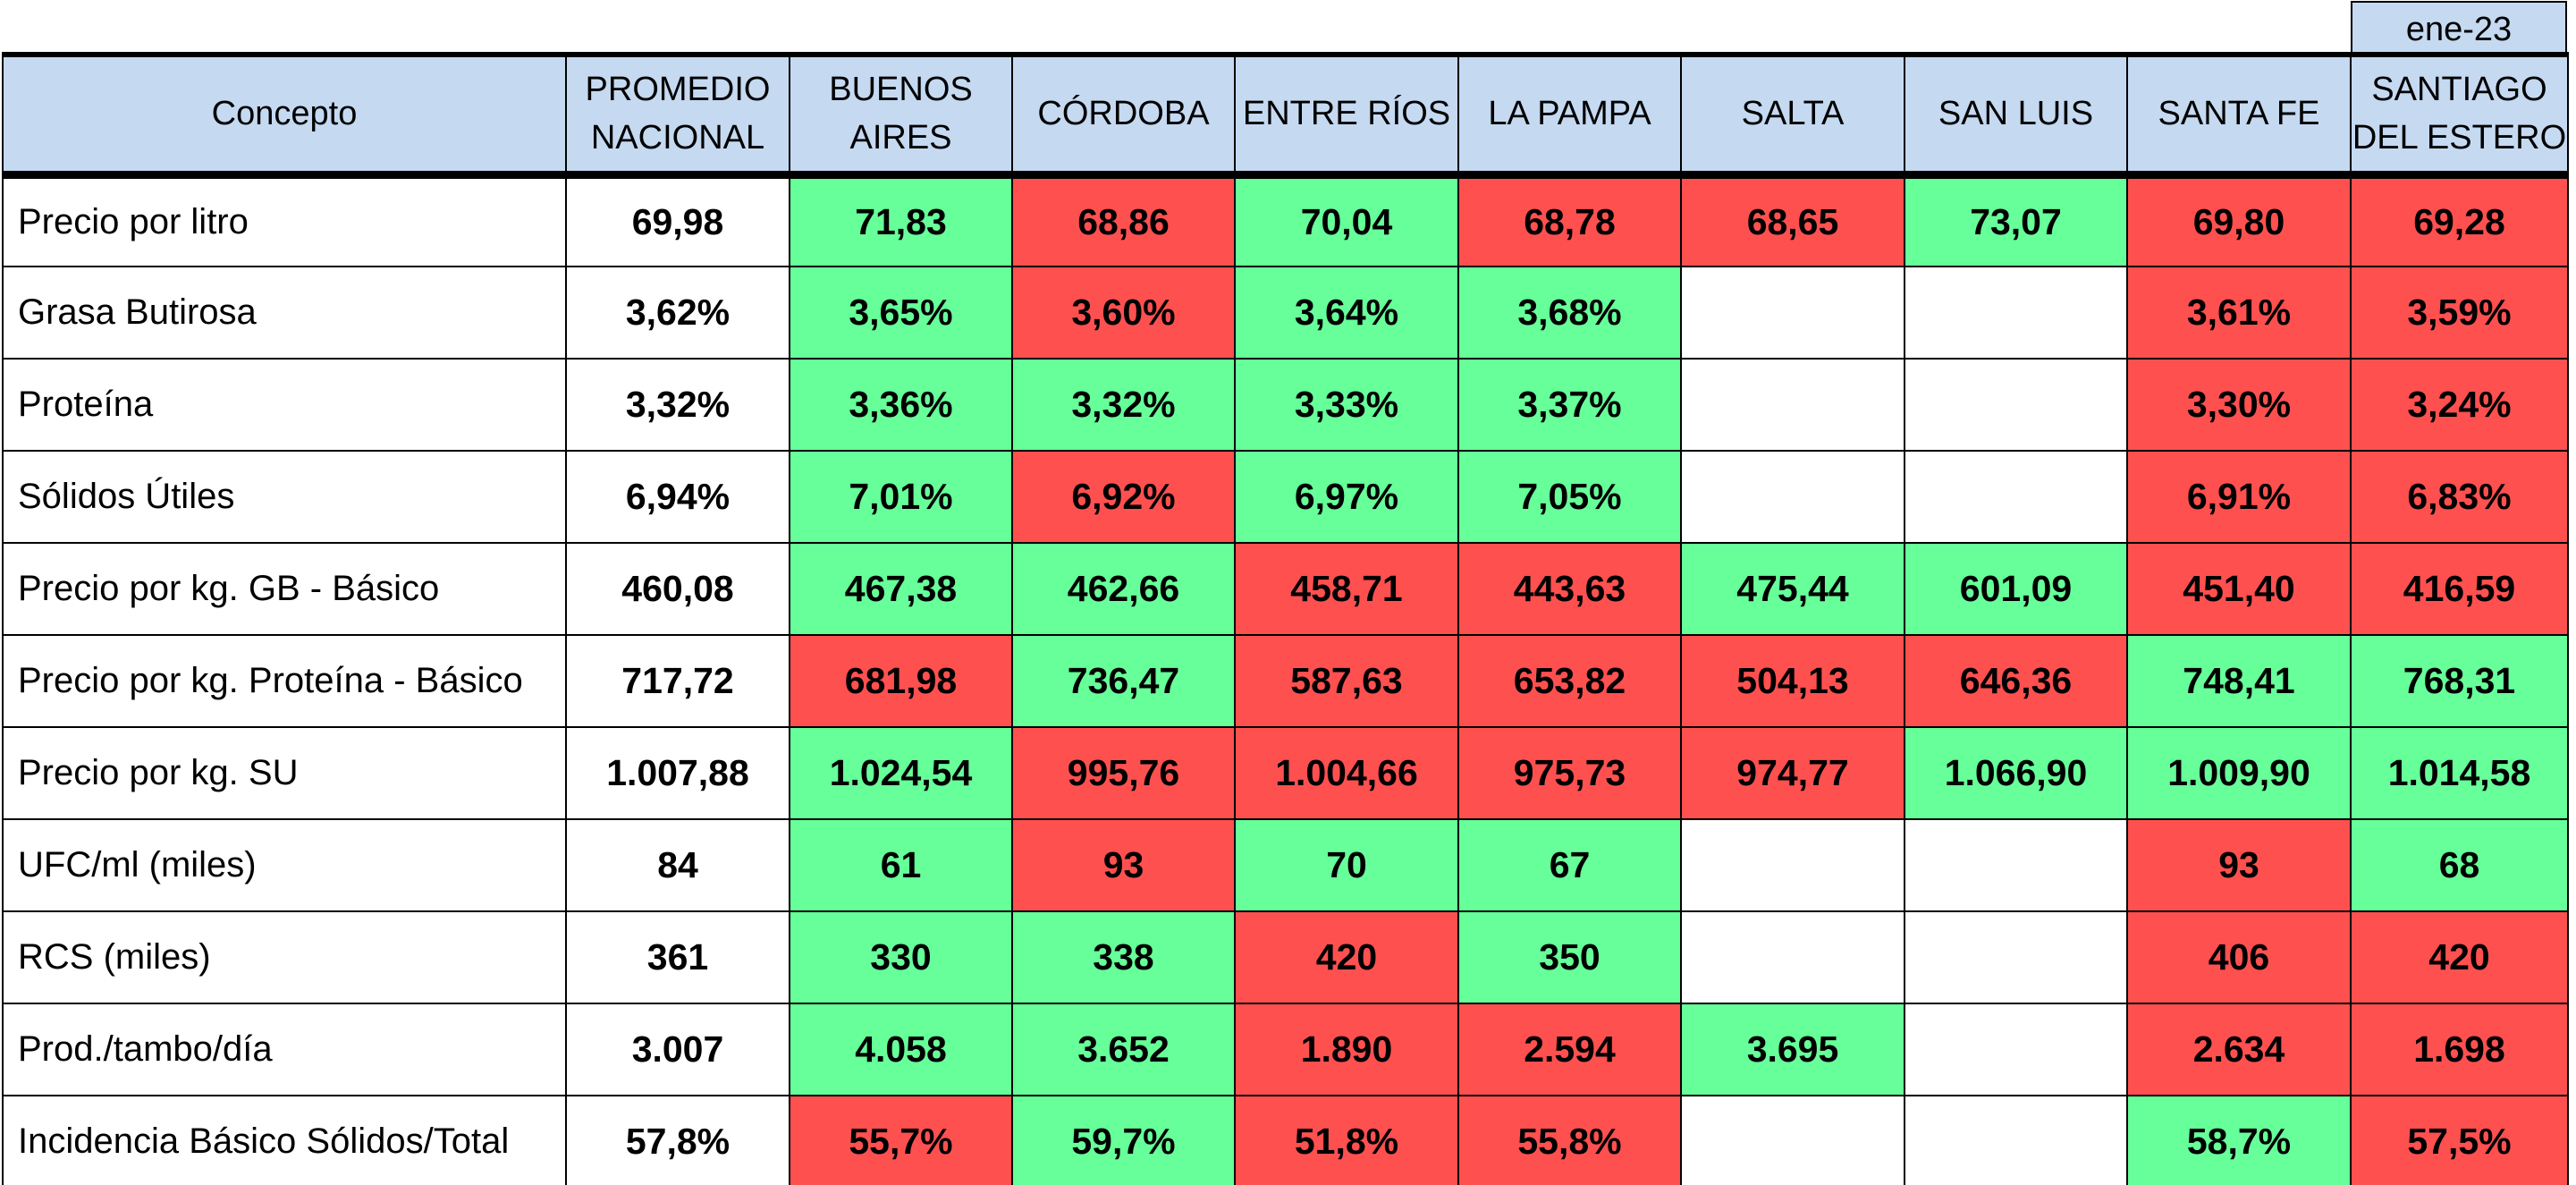 This screenshot has width=2576, height=1185. I want to click on national-average-cell: 361, so click(677, 957).